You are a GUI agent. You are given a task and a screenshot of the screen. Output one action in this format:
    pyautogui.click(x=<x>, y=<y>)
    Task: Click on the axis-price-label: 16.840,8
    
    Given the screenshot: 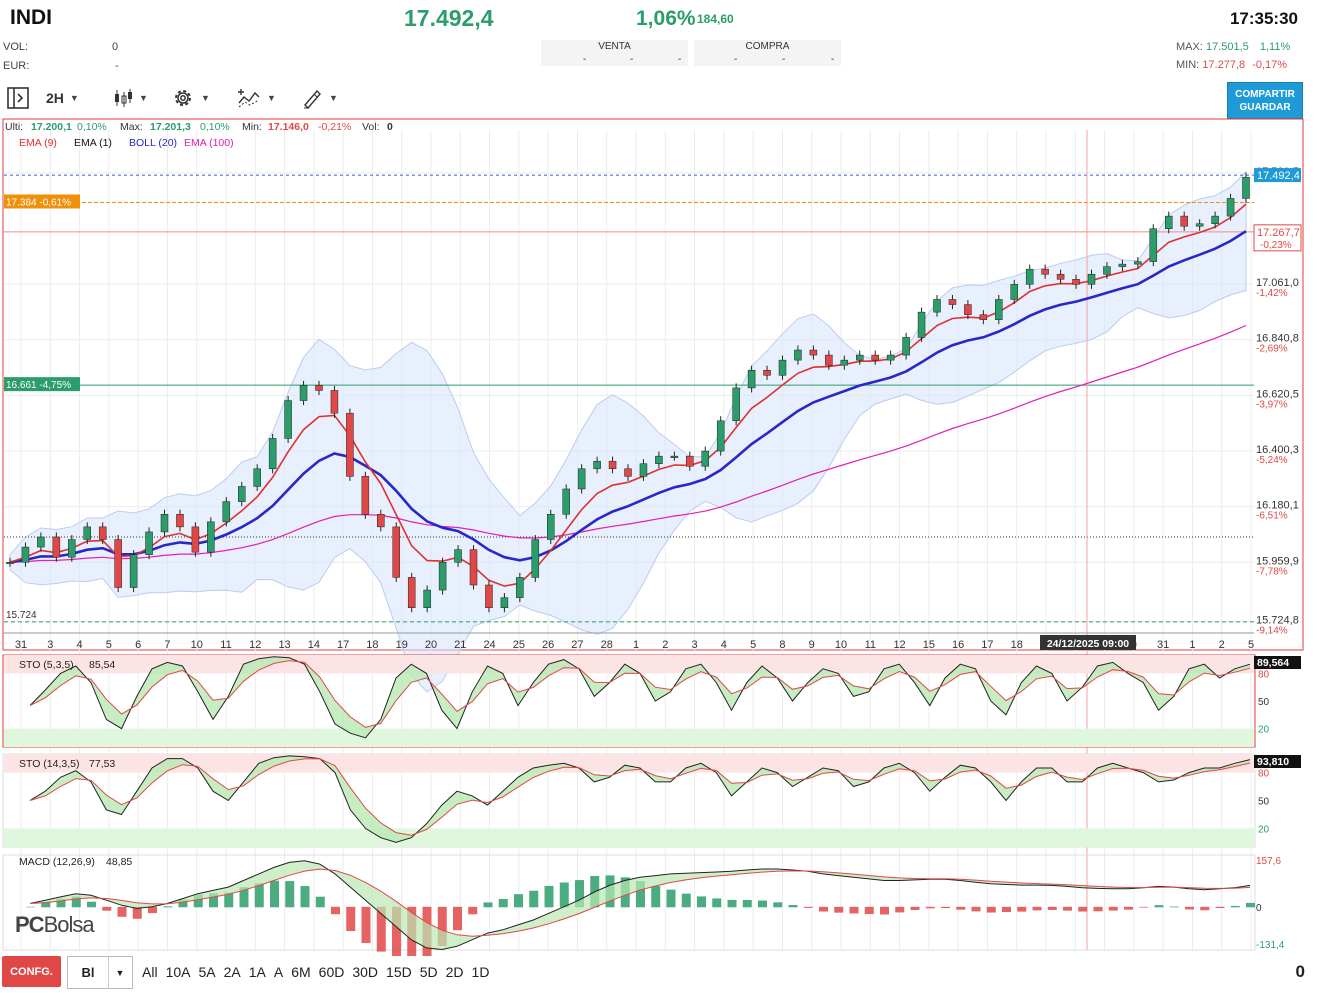 What is the action you would take?
    pyautogui.click(x=1277, y=339)
    